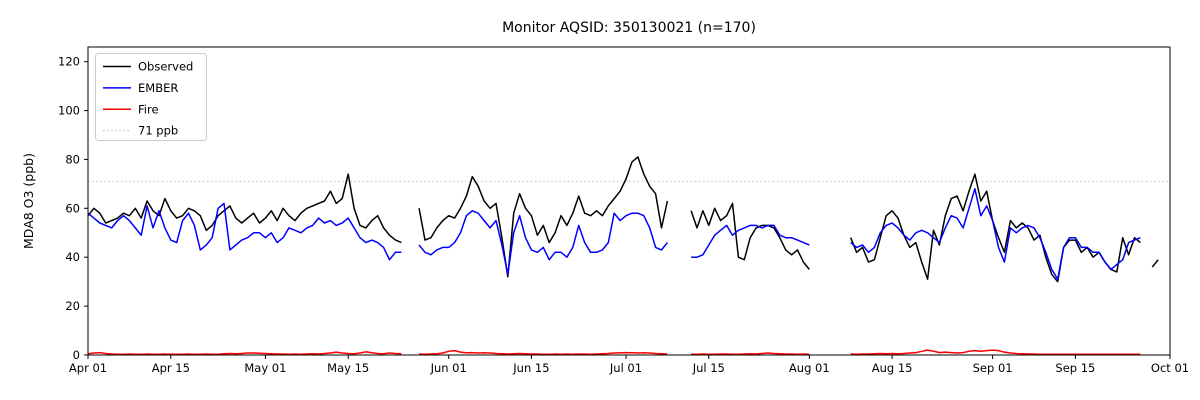 This screenshot has height=400, width=1200. I want to click on x-tick-label: Jul 01, so click(625, 368).